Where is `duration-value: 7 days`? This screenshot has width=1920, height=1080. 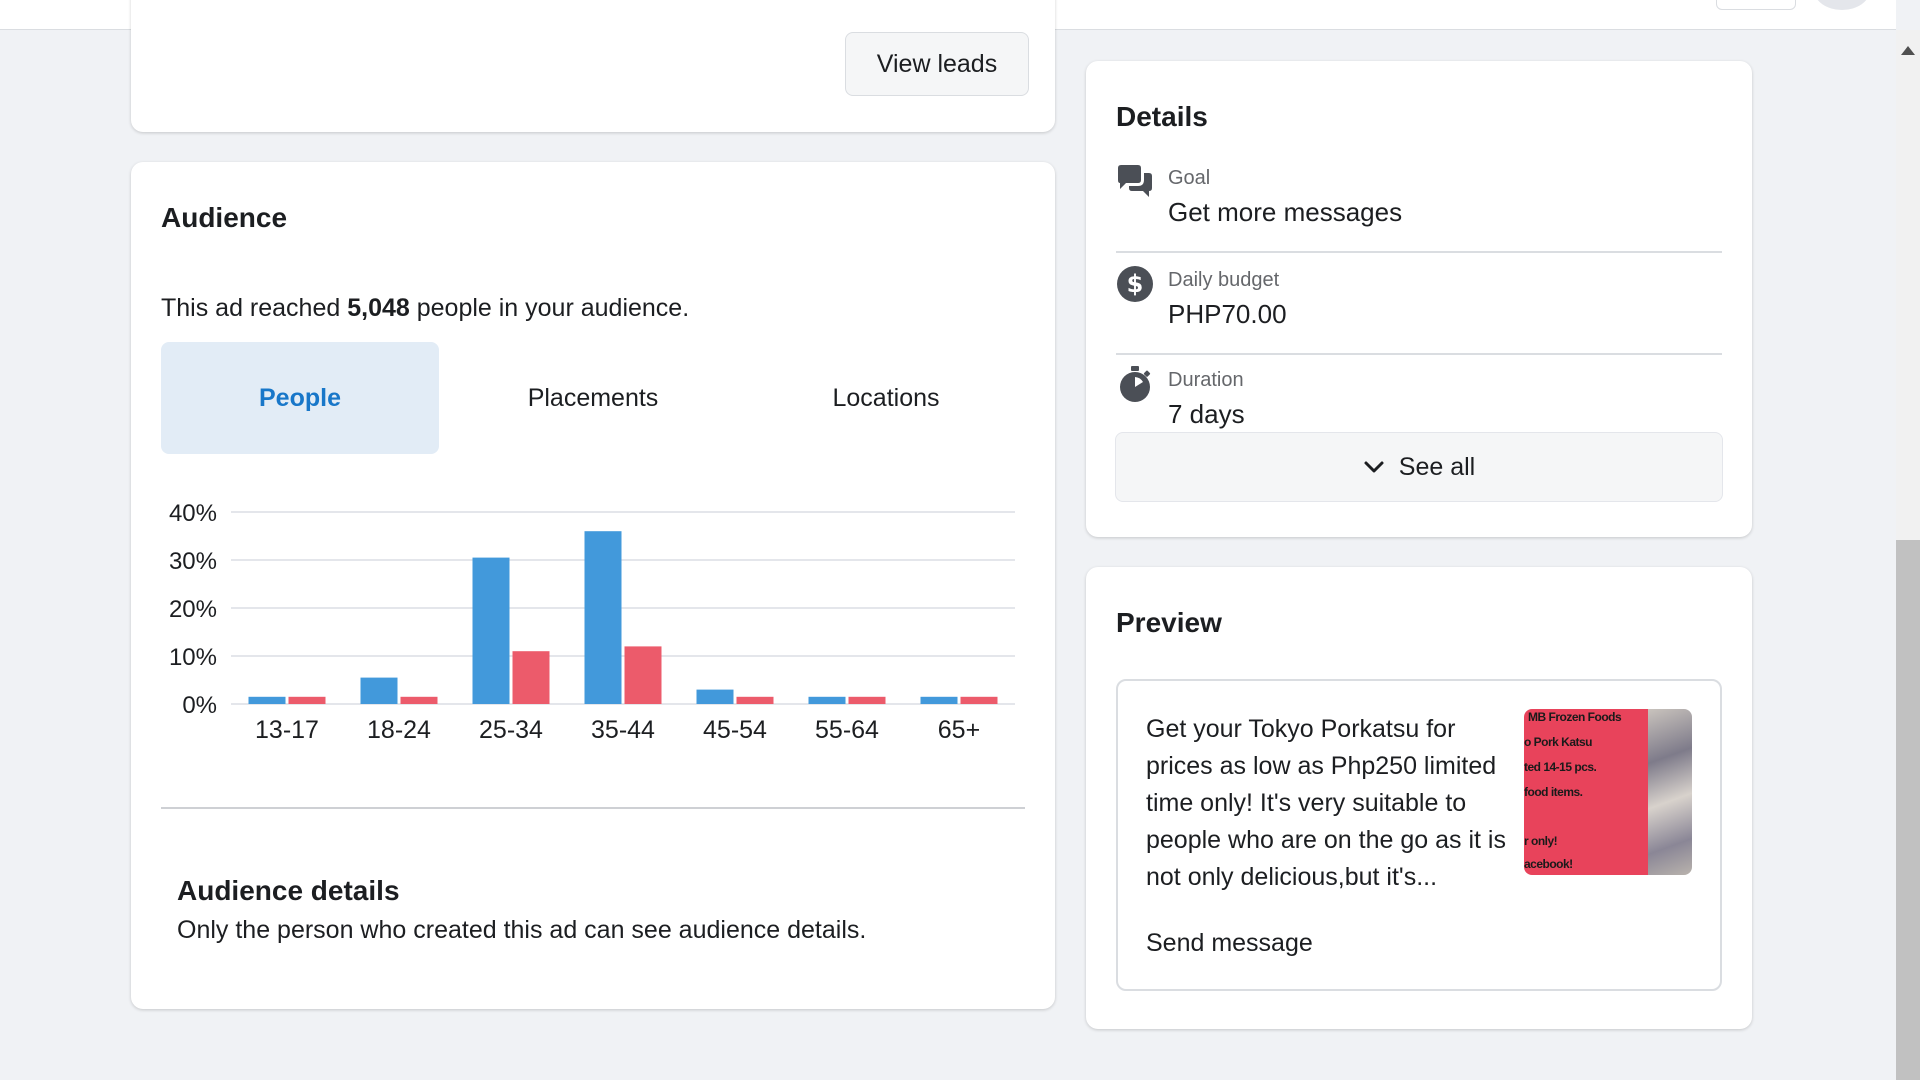 duration-value: 7 days is located at coordinates (1206, 414).